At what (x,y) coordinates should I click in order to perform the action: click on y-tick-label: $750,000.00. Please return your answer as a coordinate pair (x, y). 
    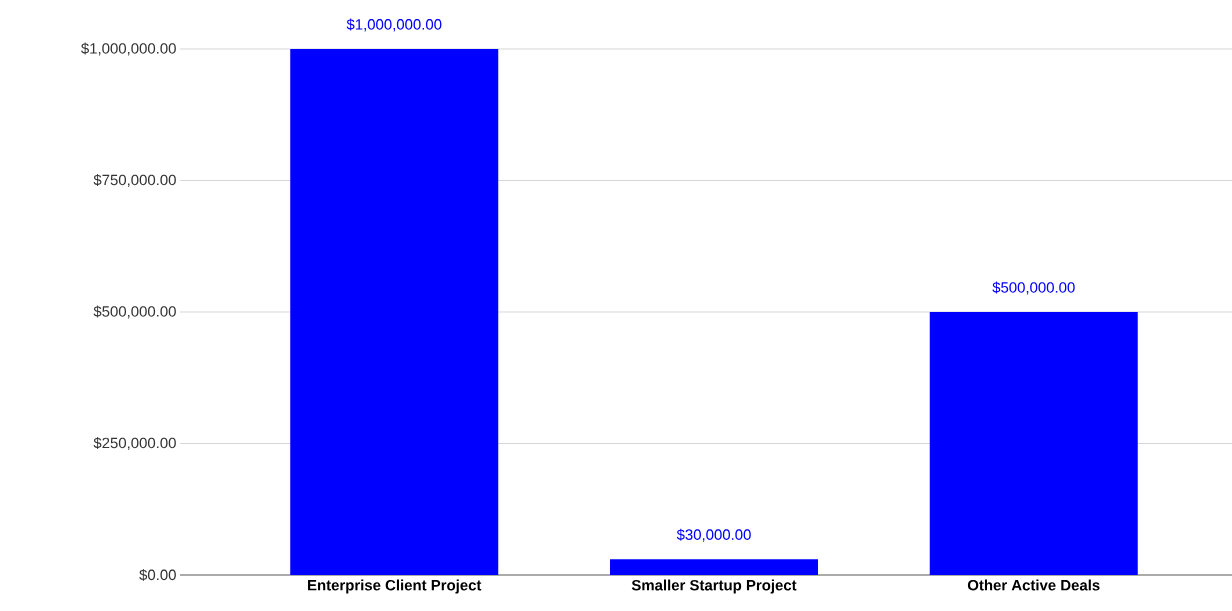
    Looking at the image, I should click on (134, 180).